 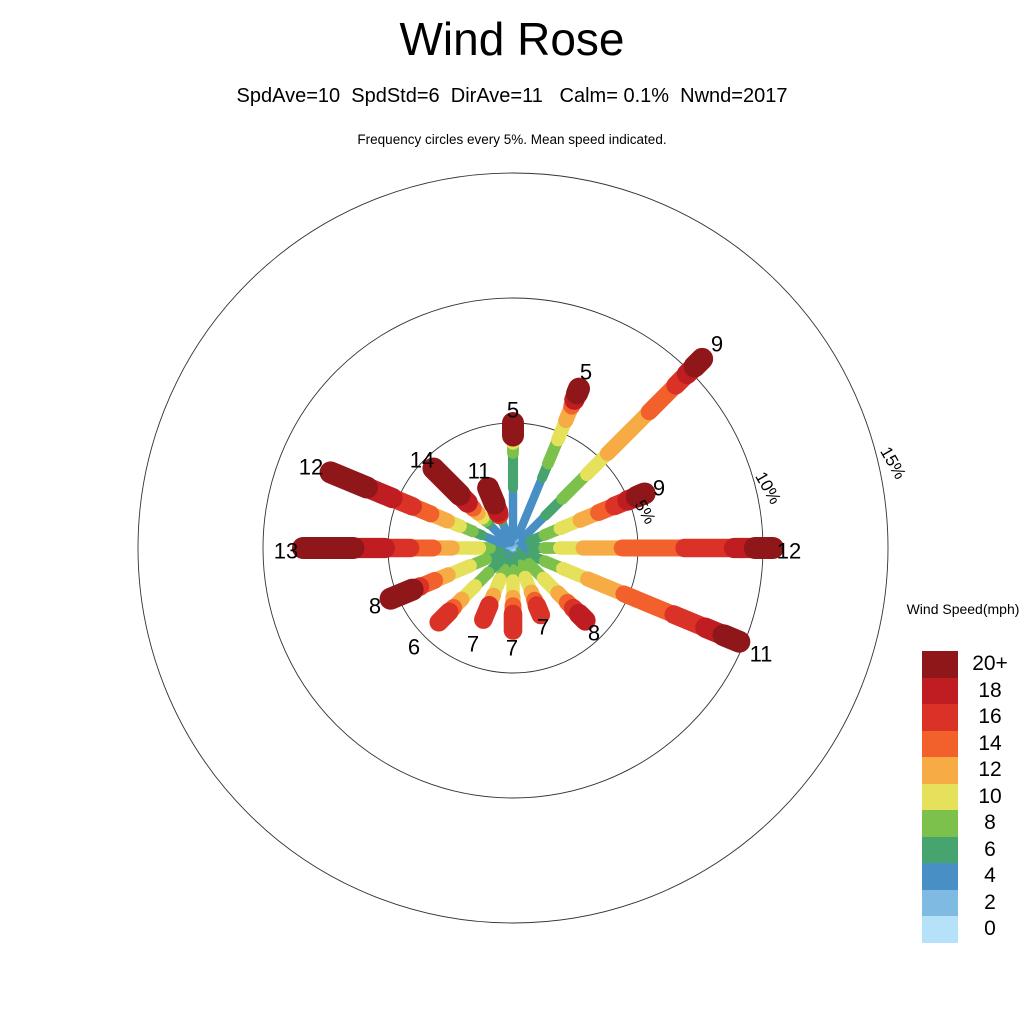 I want to click on legend-entry-label: 2, so click(x=990, y=902).